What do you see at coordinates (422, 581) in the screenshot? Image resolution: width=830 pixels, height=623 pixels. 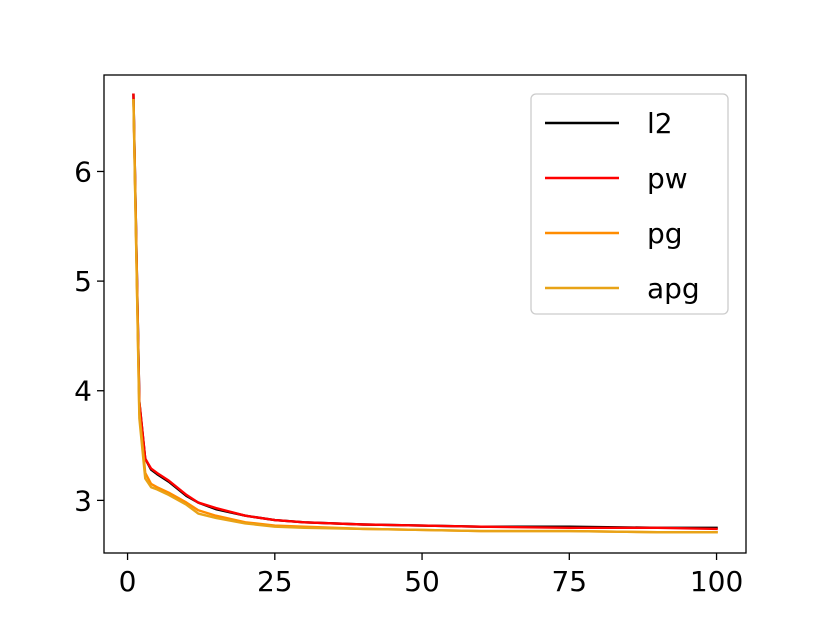 I see `x-tick-label: 50` at bounding box center [422, 581].